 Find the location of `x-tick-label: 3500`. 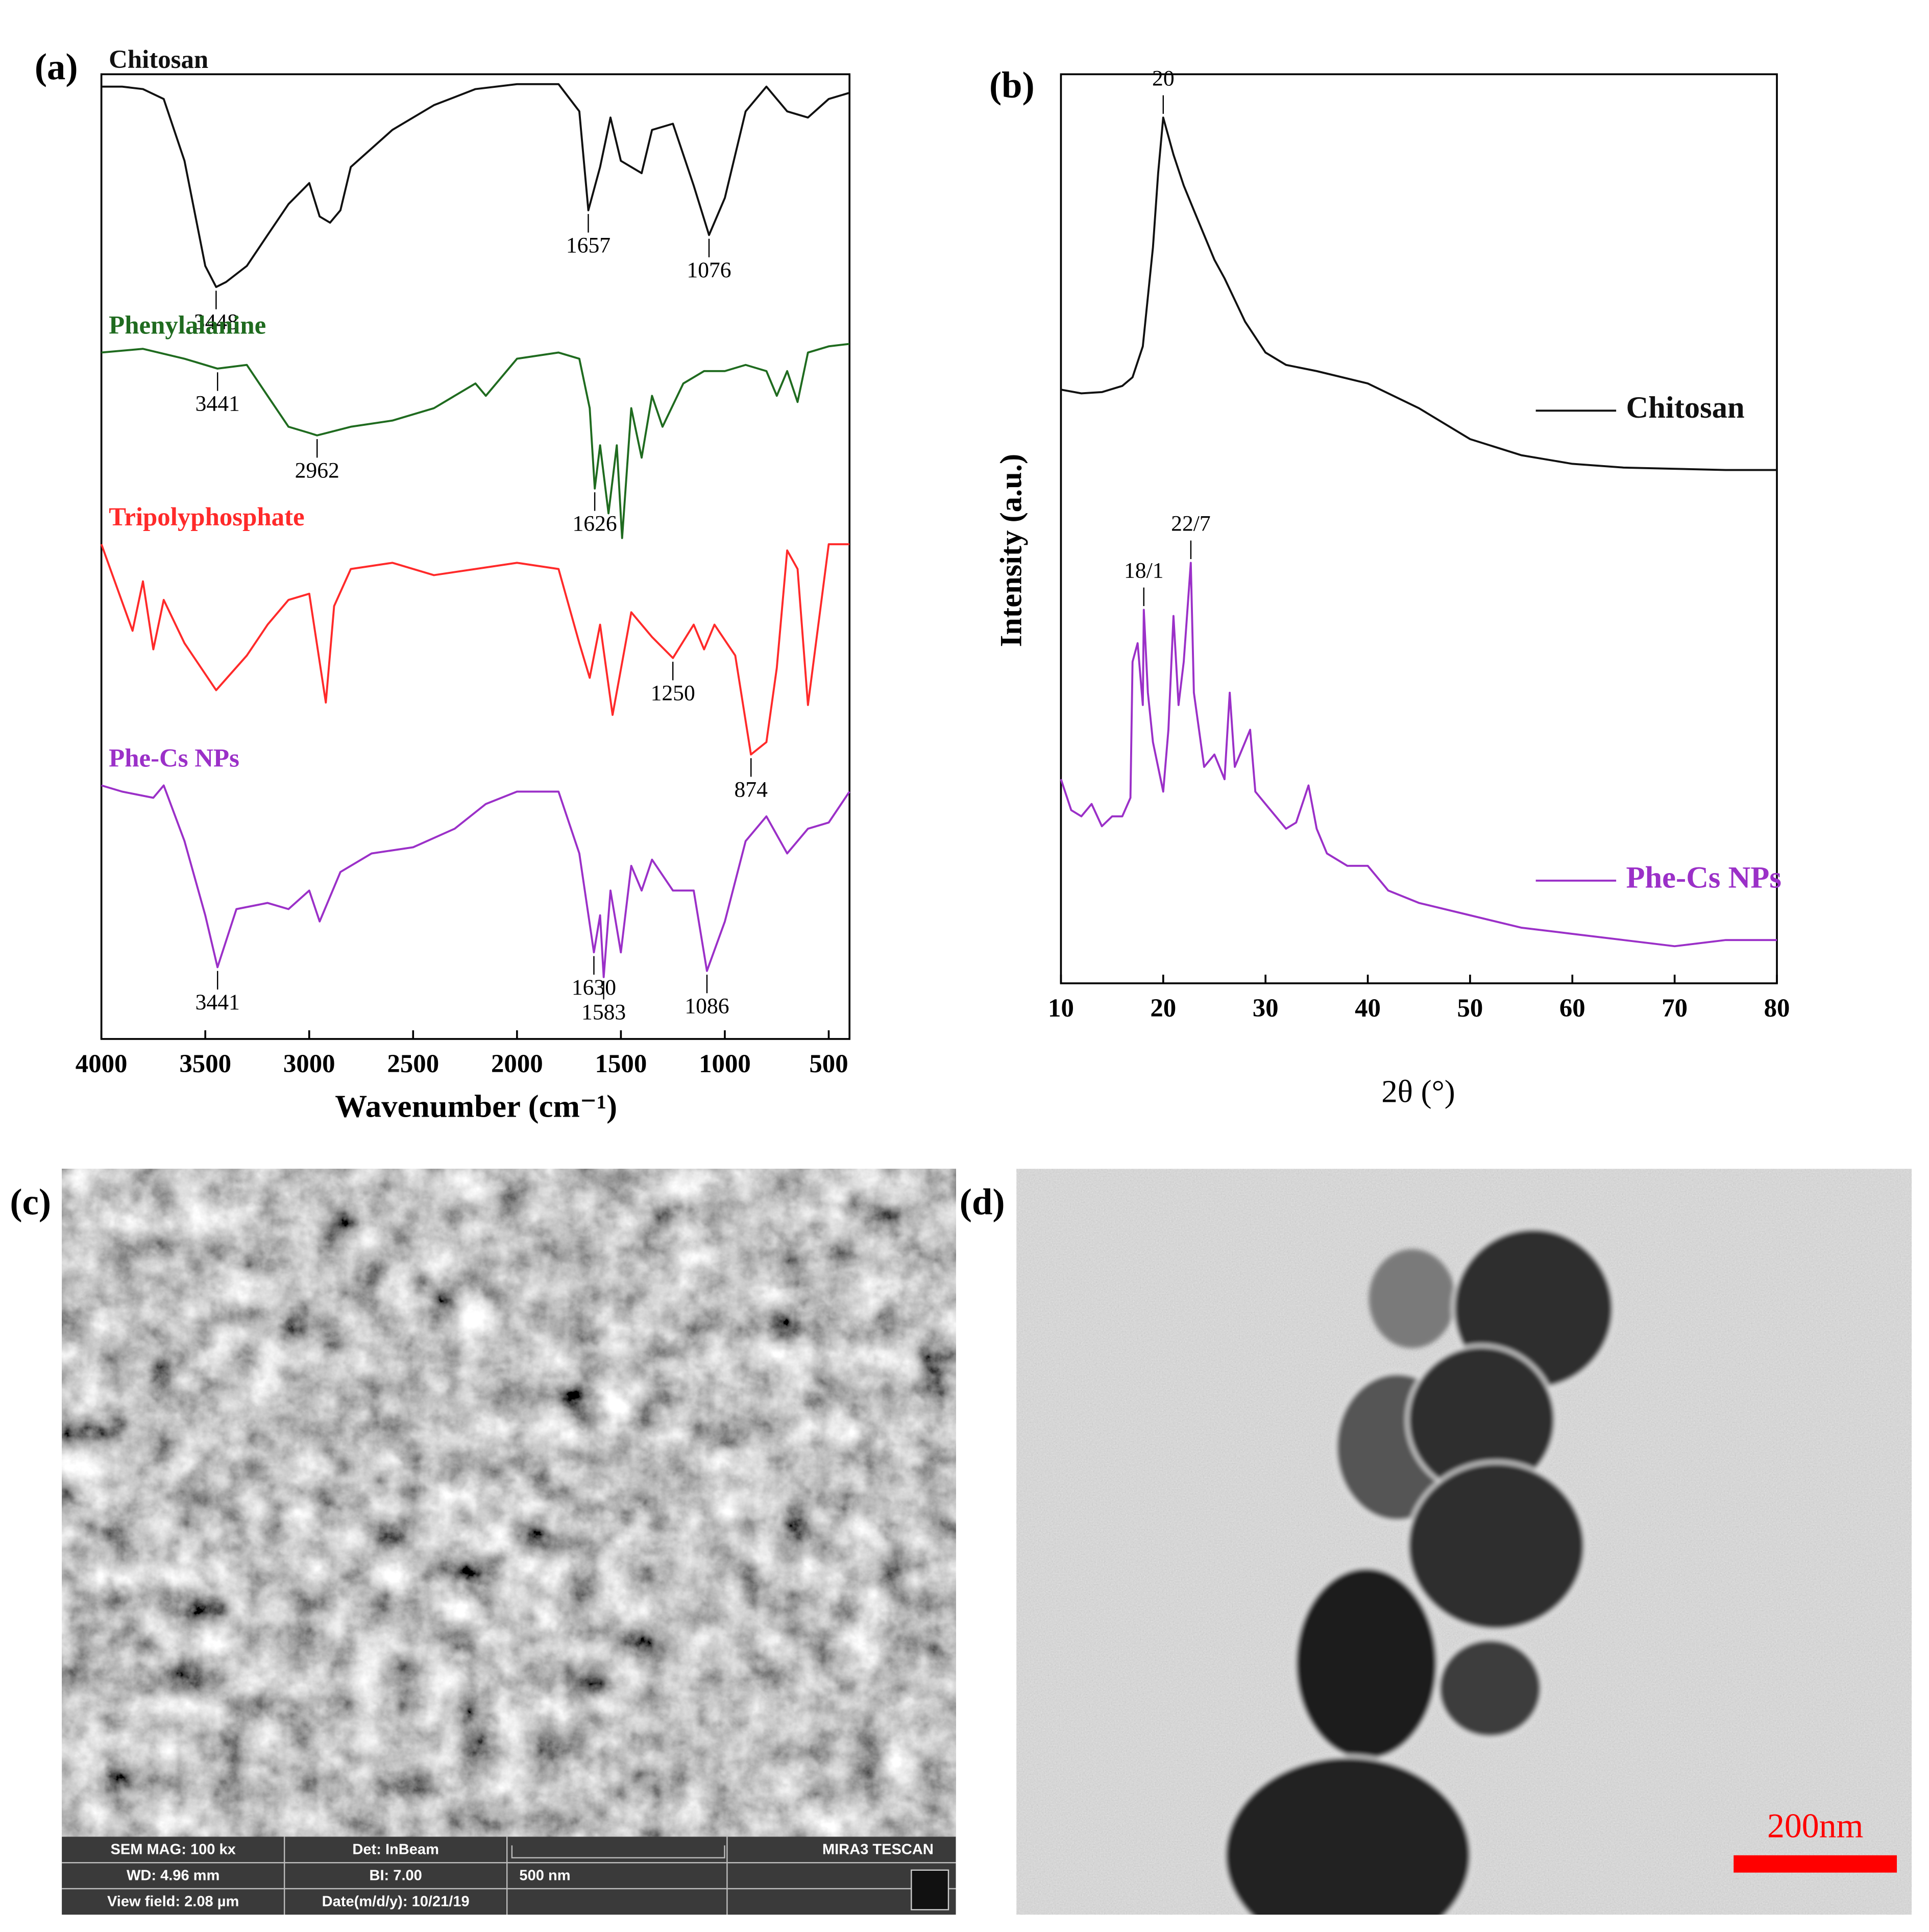

x-tick-label: 3500 is located at coordinates (205, 1064).